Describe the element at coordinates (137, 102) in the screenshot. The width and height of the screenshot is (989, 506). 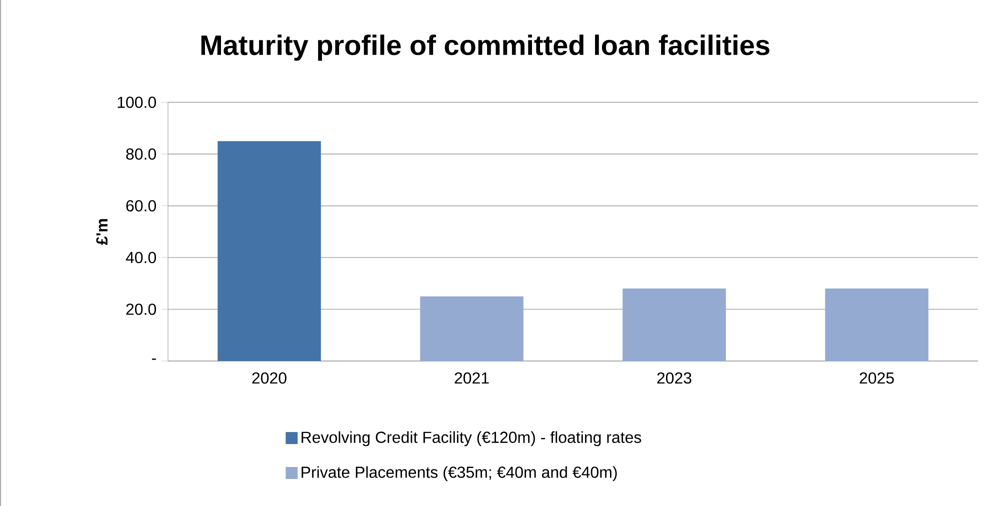
I see `y-tick-label: 100.0` at that location.